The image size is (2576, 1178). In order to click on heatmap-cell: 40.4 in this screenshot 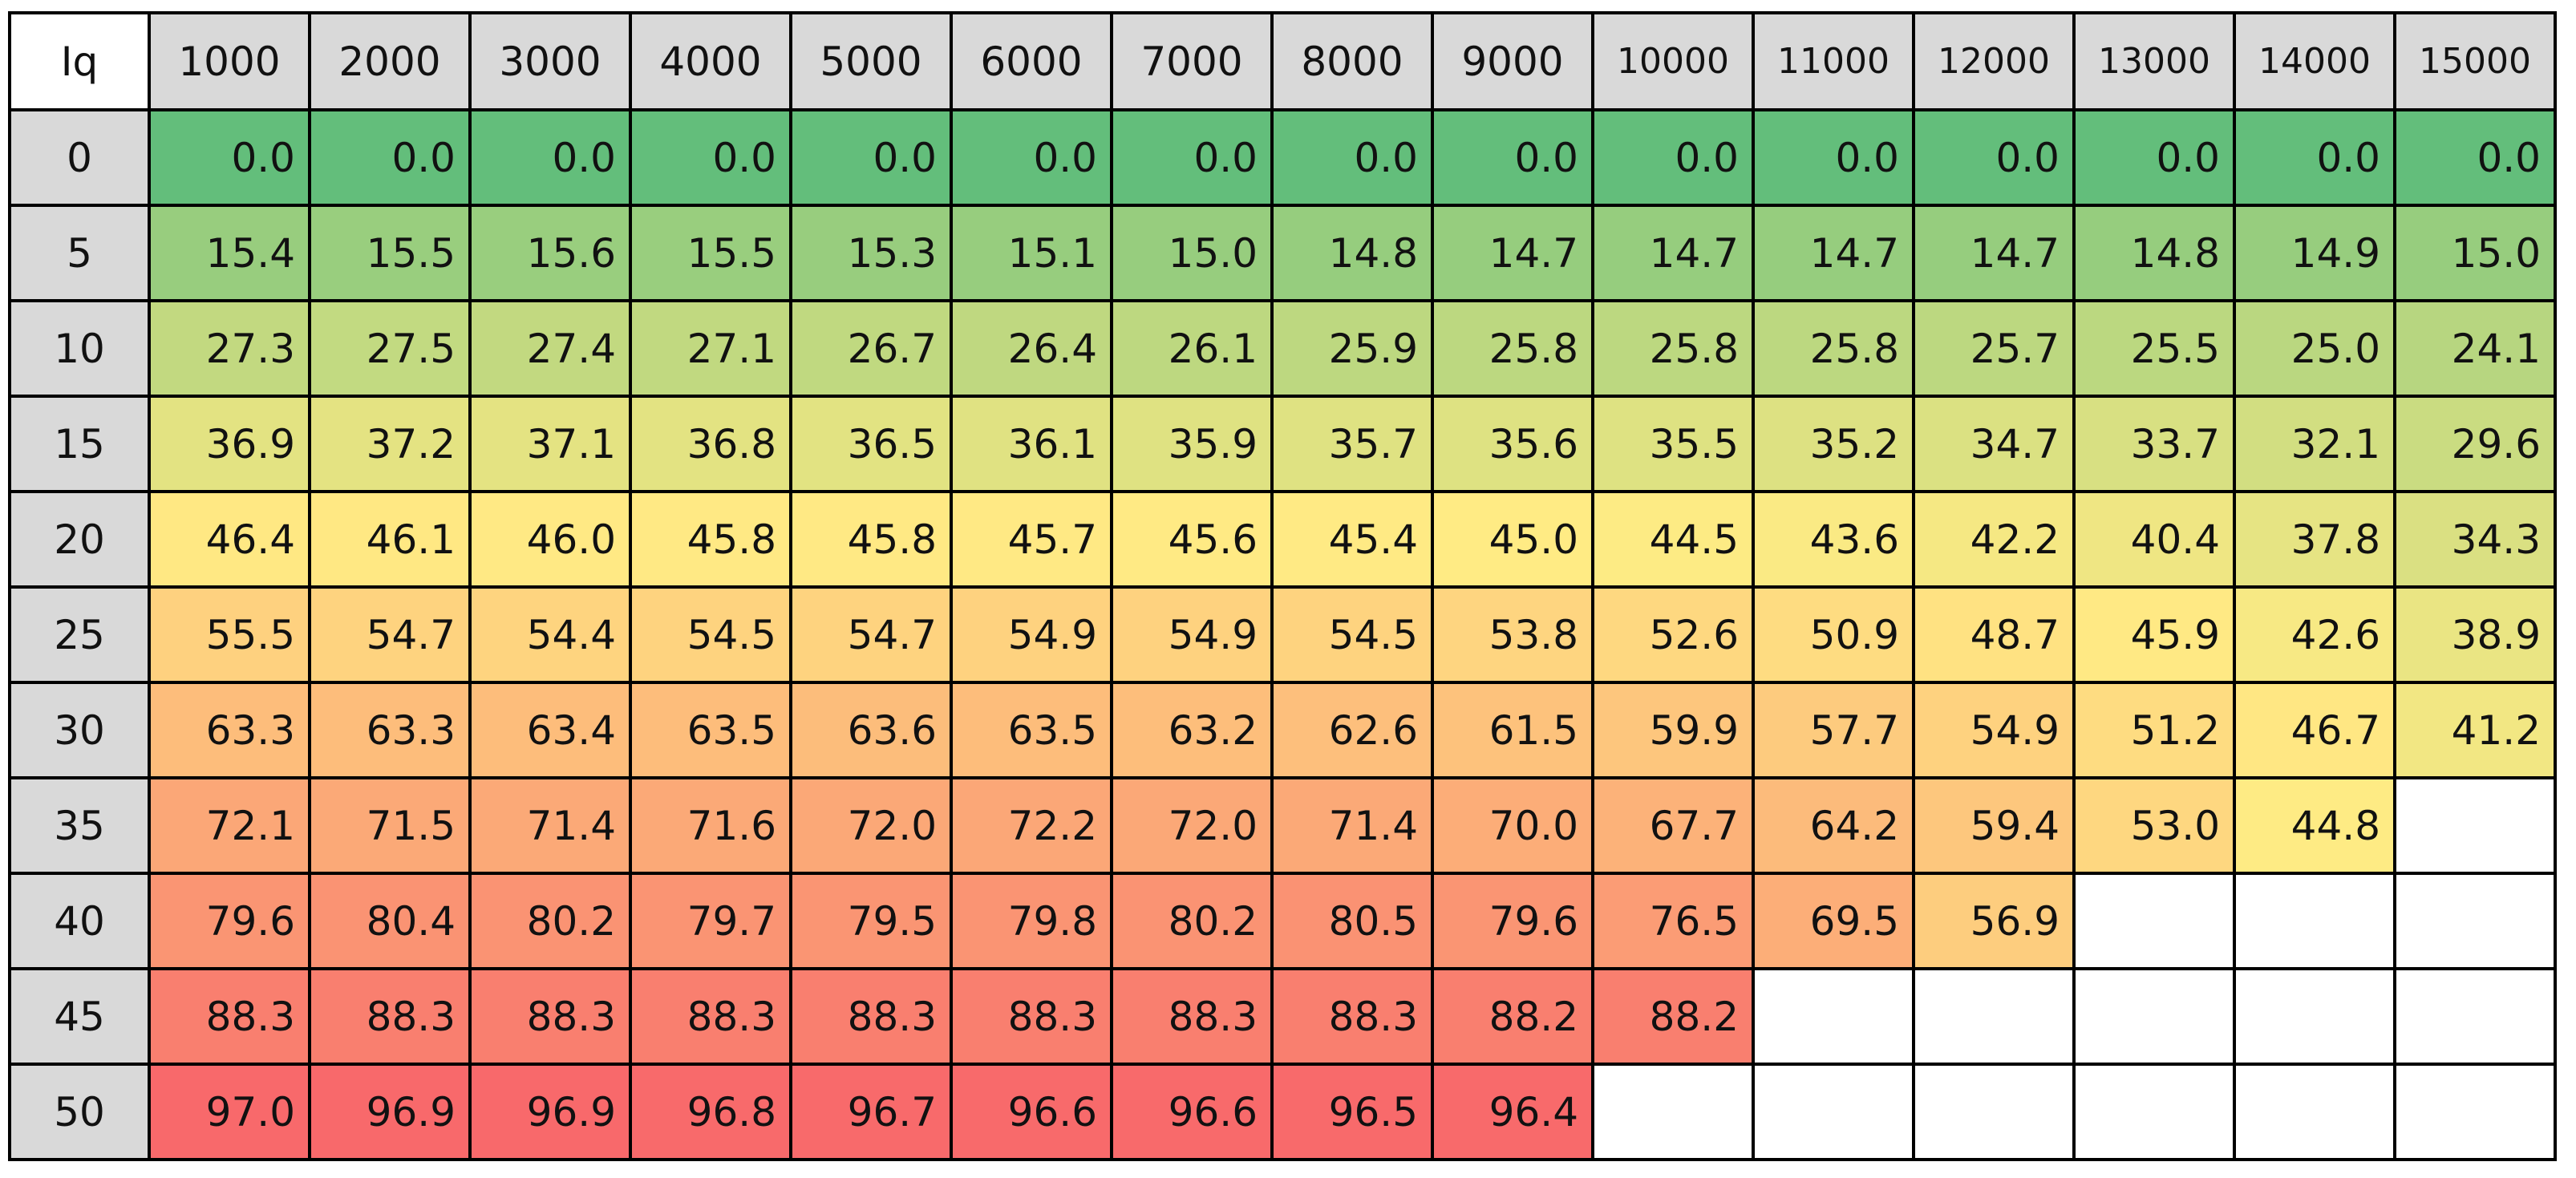, I will do `click(2154, 539)`.